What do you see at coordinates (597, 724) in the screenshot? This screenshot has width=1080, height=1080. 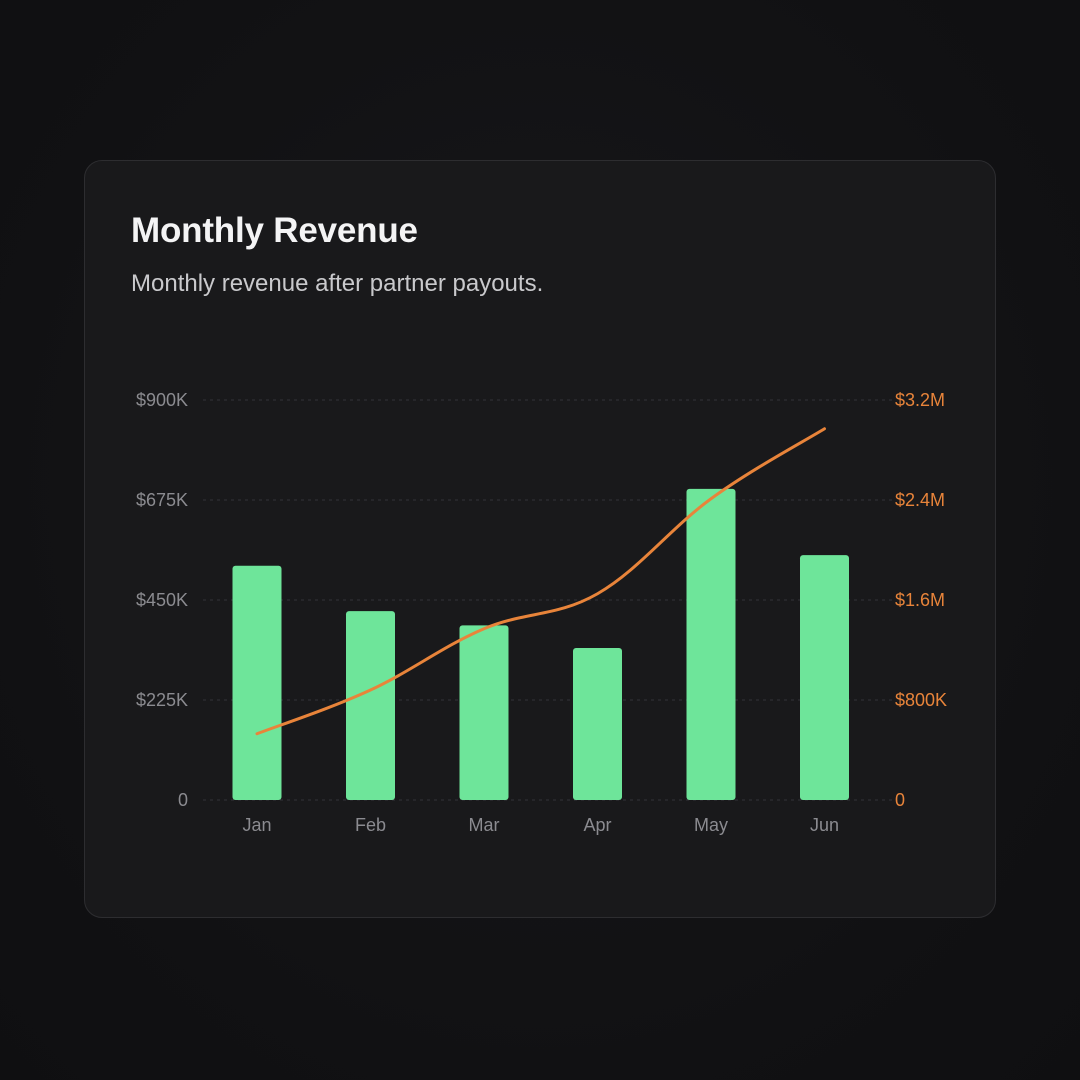 I see `bar-apr` at bounding box center [597, 724].